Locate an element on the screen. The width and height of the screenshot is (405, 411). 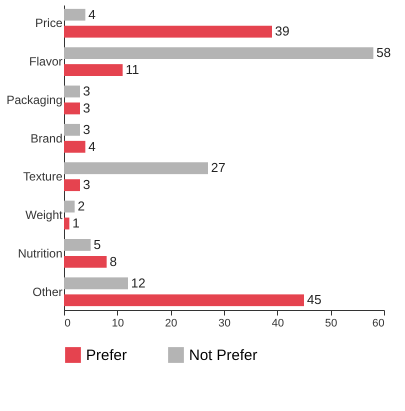
x-tick-label: 10 is located at coordinates (118, 324).